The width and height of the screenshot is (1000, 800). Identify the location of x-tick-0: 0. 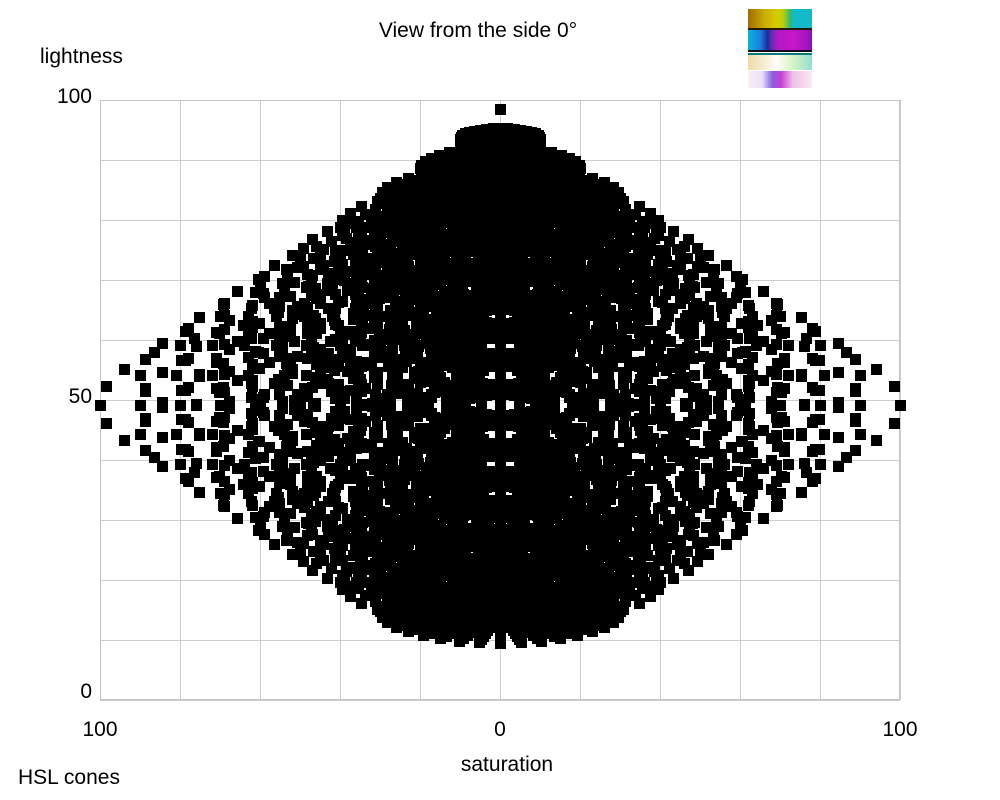
(500, 729).